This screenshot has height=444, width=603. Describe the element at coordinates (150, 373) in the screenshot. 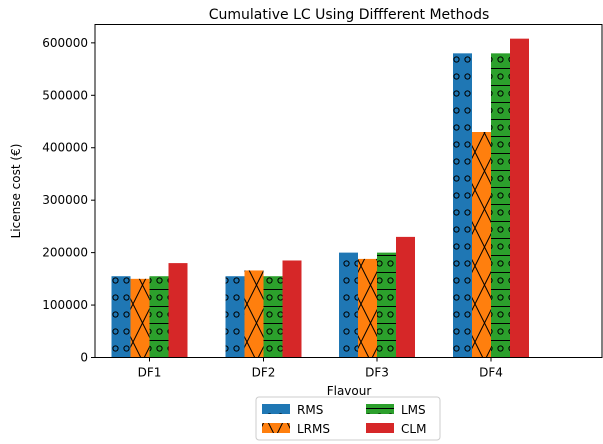

I see `x-tick-label: DF1` at that location.